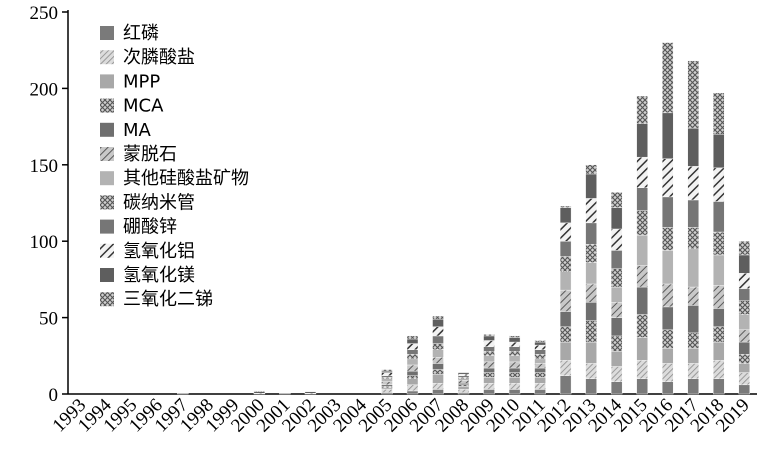 This screenshot has width=771, height=461. What do you see at coordinates (159, 275) in the screenshot?
I see `legend-label: 氢氧化镁` at bounding box center [159, 275].